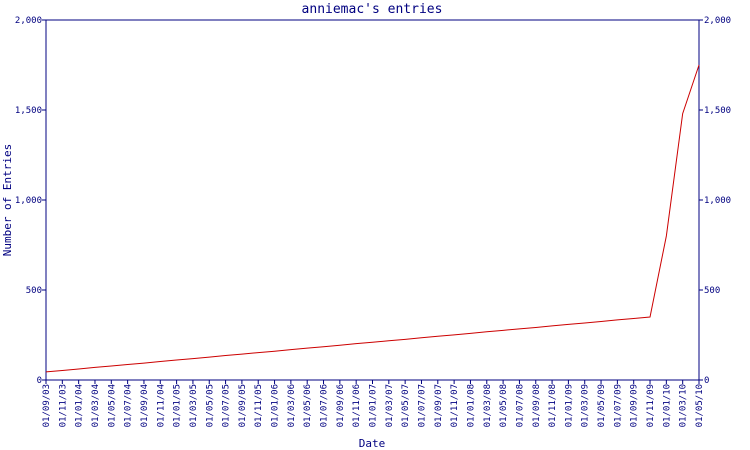 This screenshot has width=750, height=450. I want to click on y-tick-label: 0, so click(39, 381).